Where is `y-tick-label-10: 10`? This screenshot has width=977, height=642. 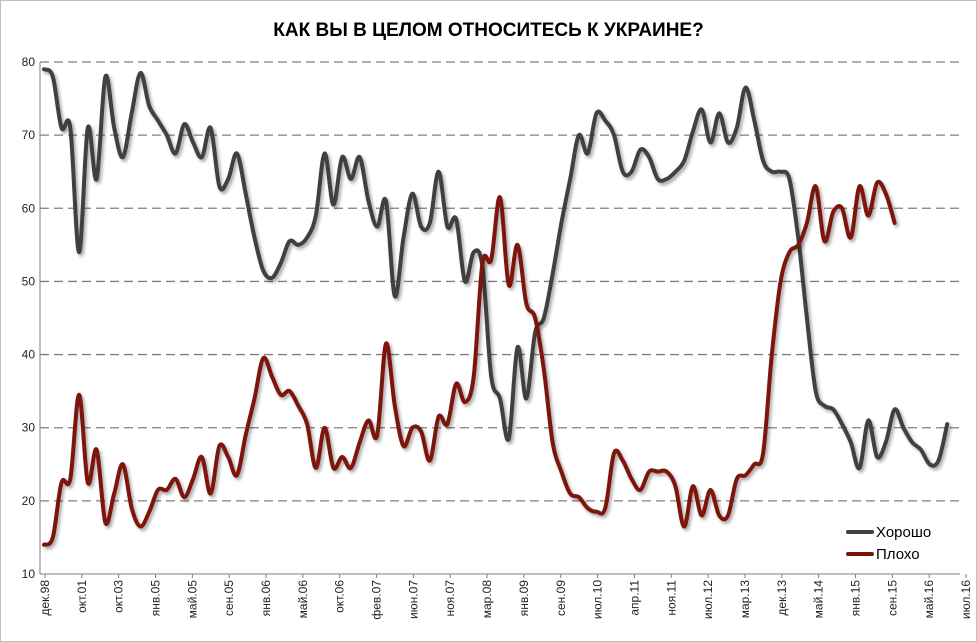
y-tick-label-10: 10 is located at coordinates (29, 574).